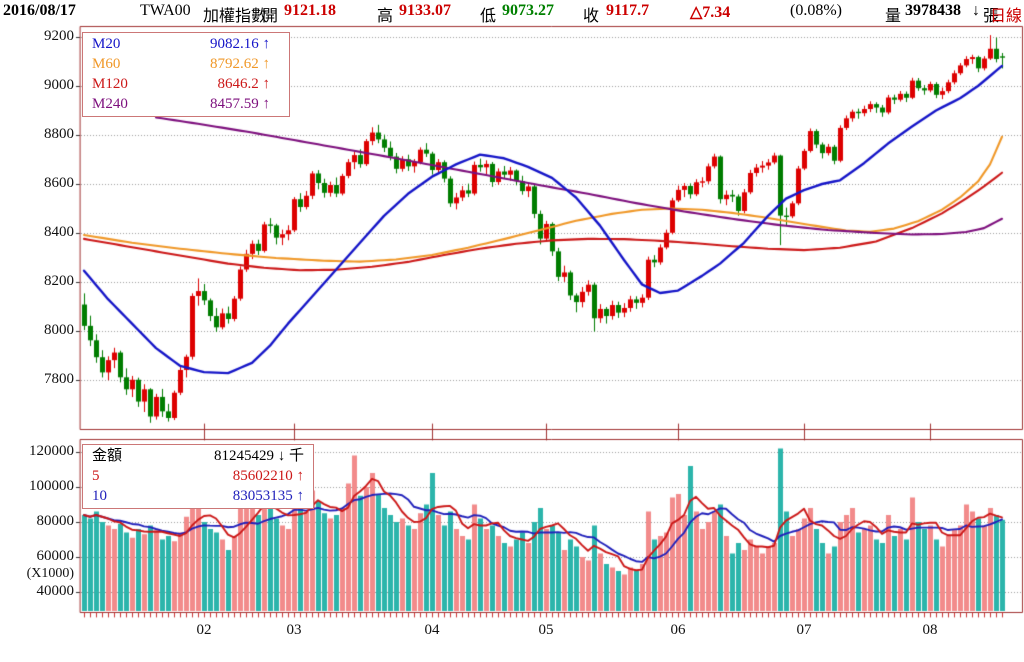 Image resolution: width=1024 pixels, height=662 pixels. What do you see at coordinates (244, 84) in the screenshot?
I see `ma-legend-value: 8646.2 ↑` at bounding box center [244, 84].